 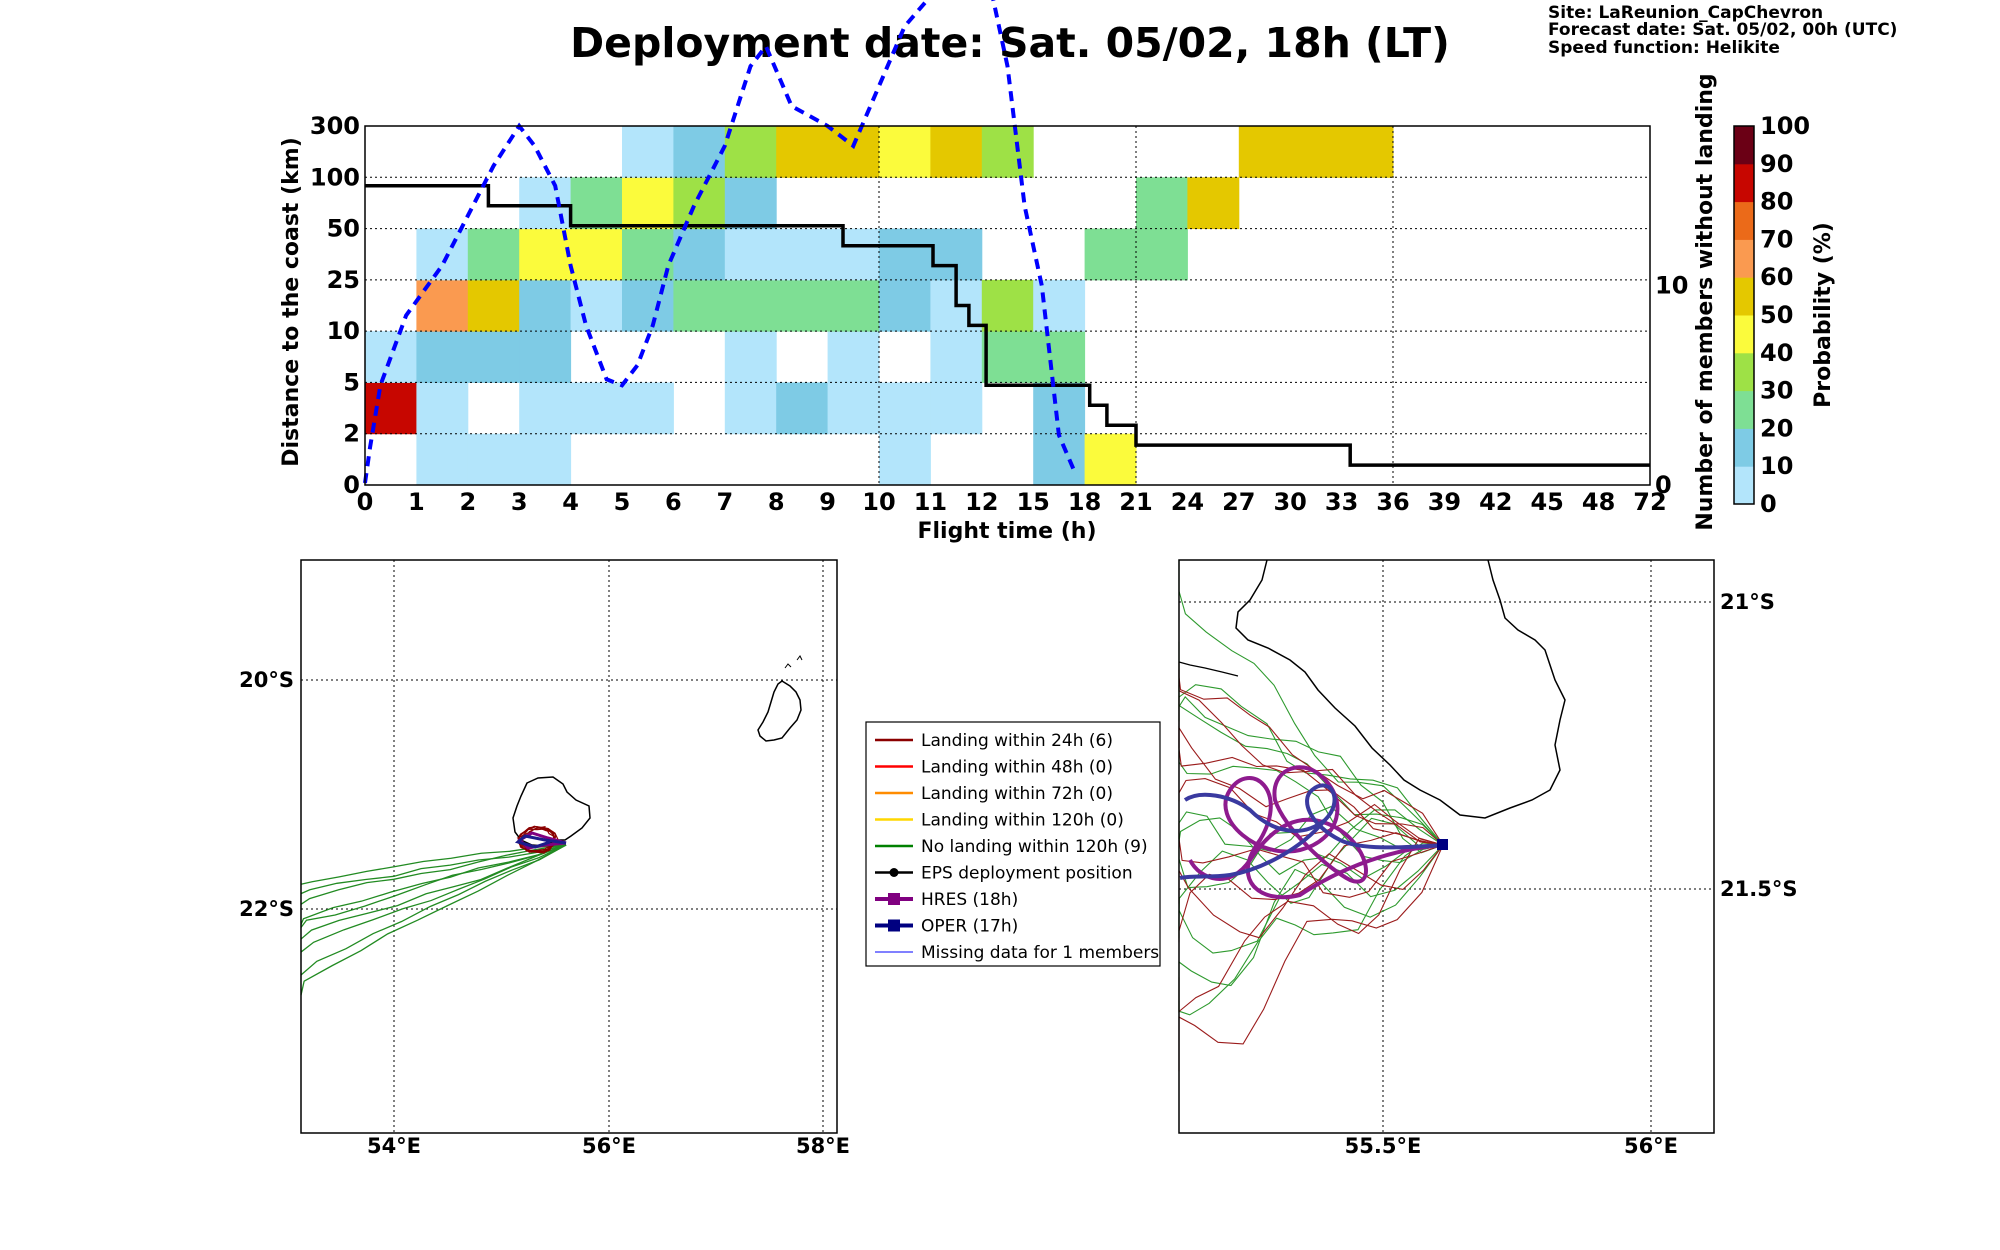 What do you see at coordinates (1017, 953) in the screenshot?
I see `legend-item: Missing data for 1 members` at bounding box center [1017, 953].